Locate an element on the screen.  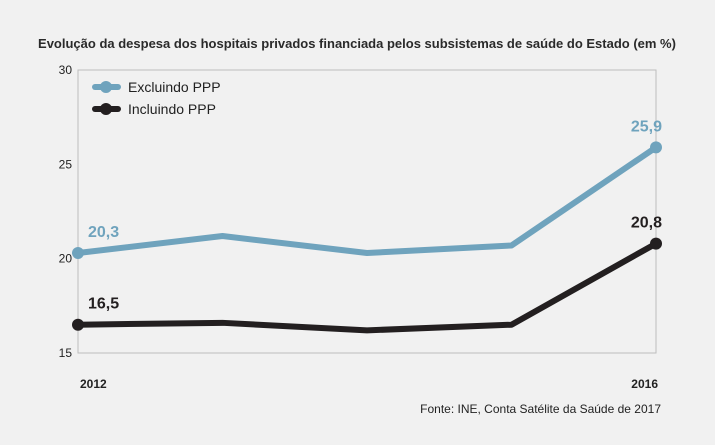
x-tick-label: 2016 is located at coordinates (644, 384).